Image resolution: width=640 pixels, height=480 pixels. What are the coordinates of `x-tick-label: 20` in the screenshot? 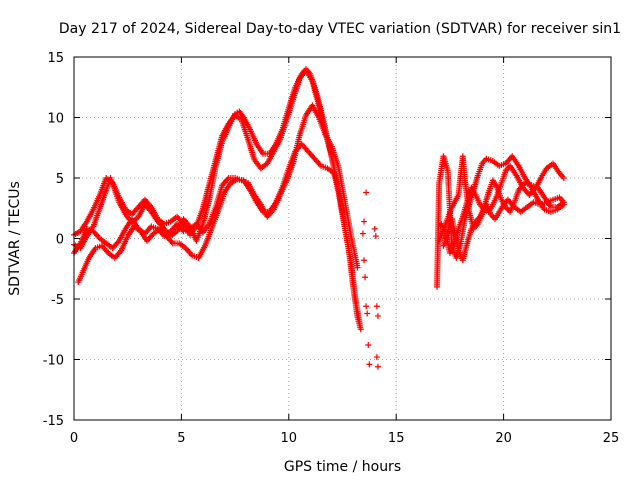 It's located at (503, 438).